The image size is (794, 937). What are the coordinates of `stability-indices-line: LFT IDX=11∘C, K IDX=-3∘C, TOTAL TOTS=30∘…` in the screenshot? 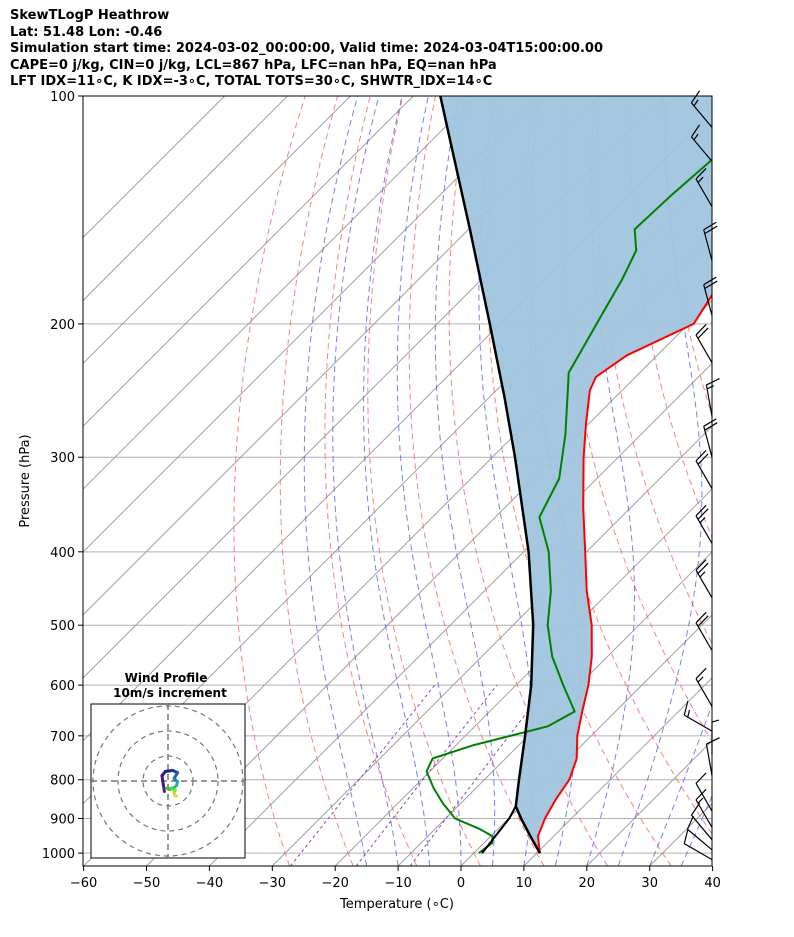 It's located at (251, 81).